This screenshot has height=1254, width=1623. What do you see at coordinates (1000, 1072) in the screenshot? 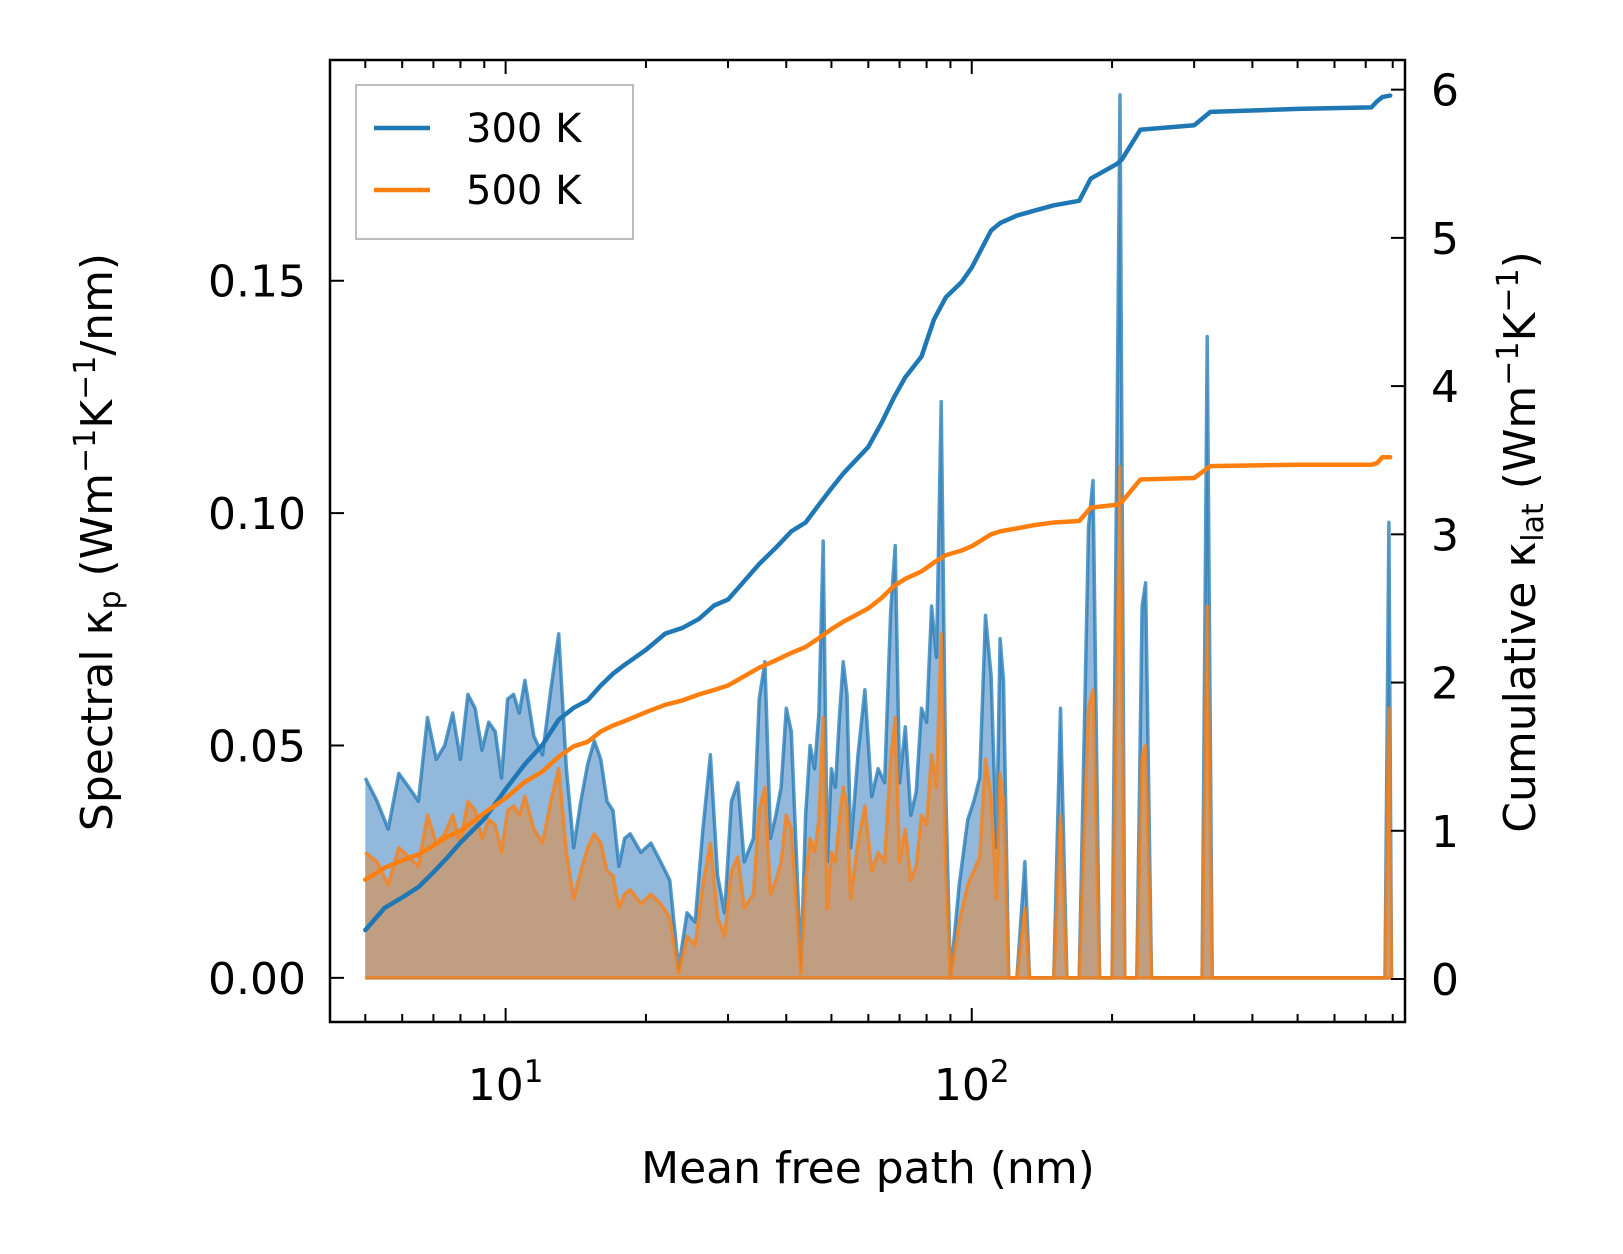
I see `x-tick-label-exponent: 2` at bounding box center [1000, 1072].